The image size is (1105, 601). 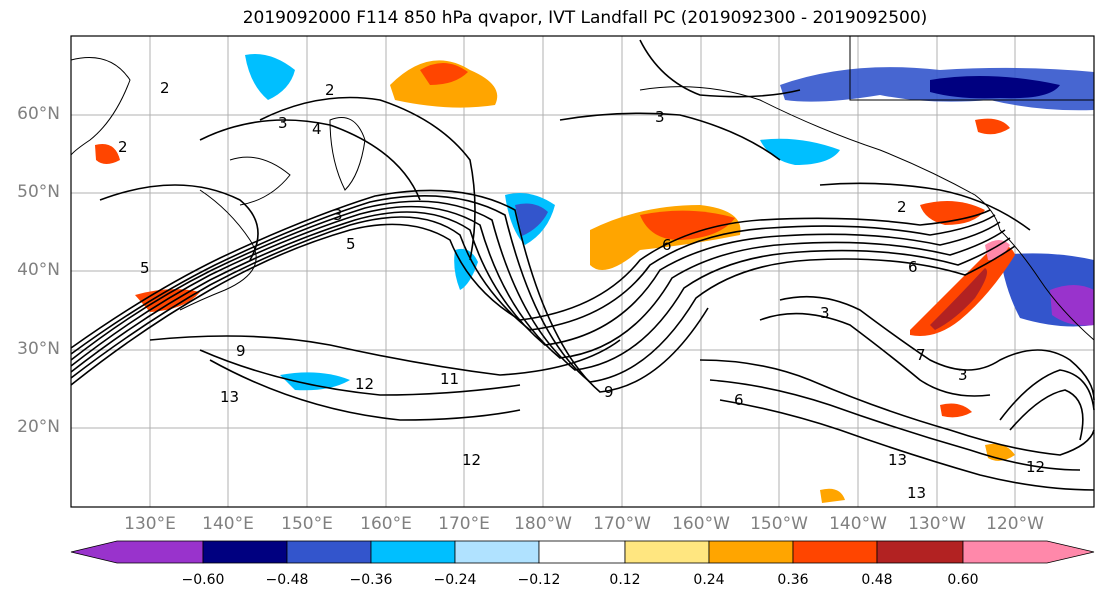 I want to click on colorbar-tick-label: 0.36, so click(x=793, y=580).